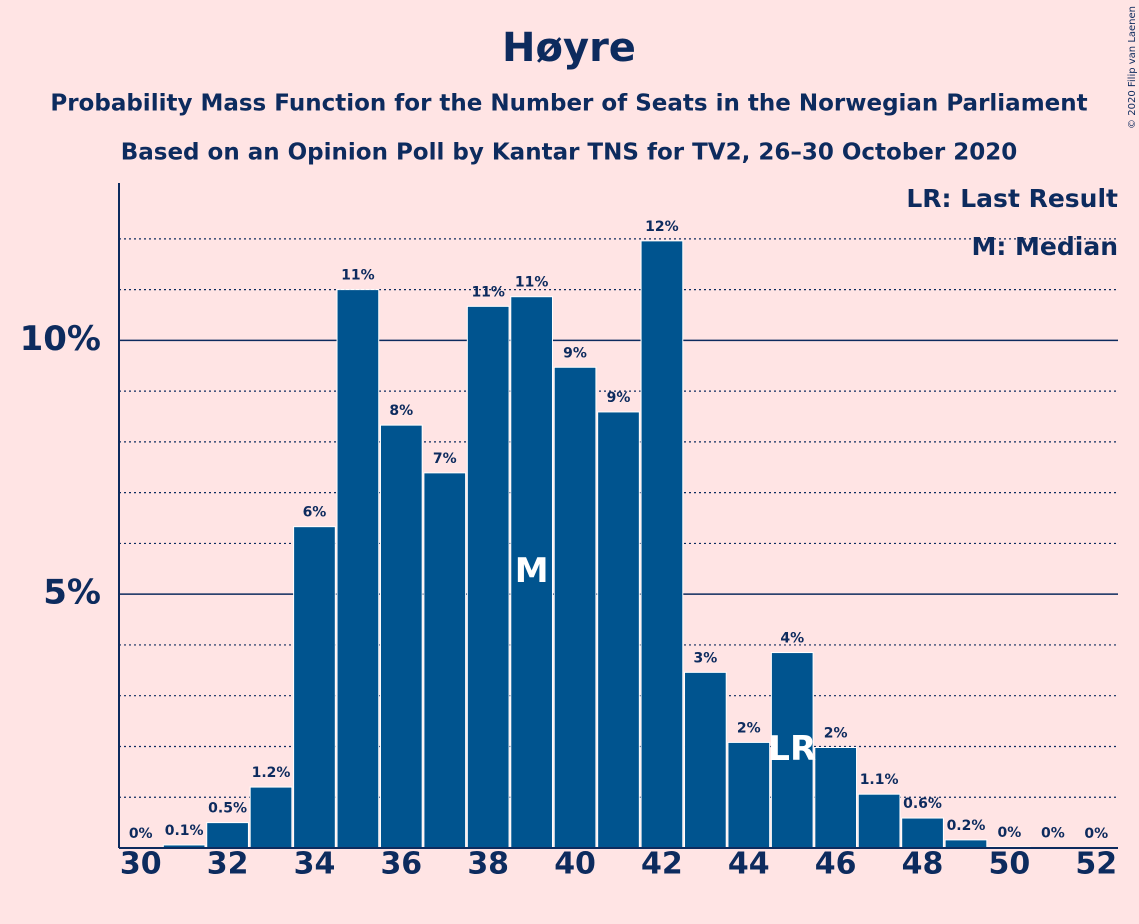  What do you see at coordinates (922, 804) in the screenshot?
I see `value-label: 0.6%` at bounding box center [922, 804].